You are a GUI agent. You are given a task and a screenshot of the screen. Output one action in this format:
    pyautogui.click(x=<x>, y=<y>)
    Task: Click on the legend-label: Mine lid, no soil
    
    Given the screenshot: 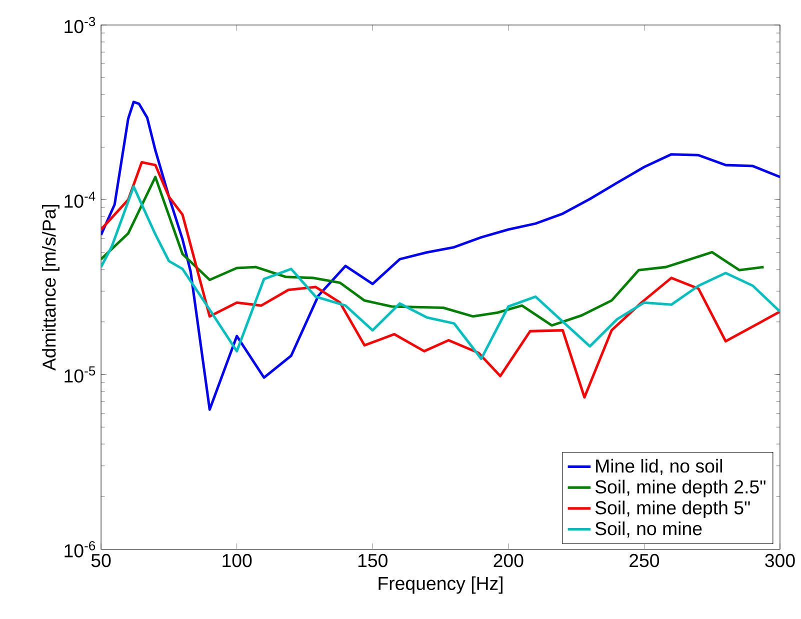 What is the action you would take?
    pyautogui.click(x=659, y=466)
    